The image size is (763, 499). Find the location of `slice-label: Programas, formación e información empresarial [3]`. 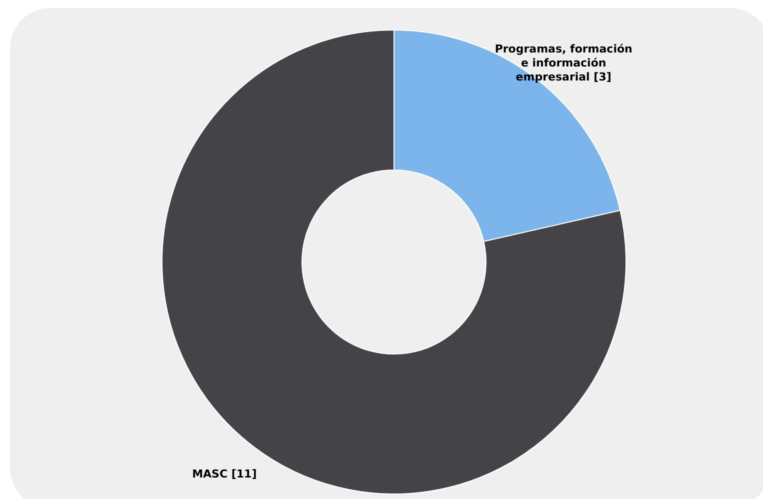

slice-label: Programas, formación e información empresarial [3] is located at coordinates (563, 63).